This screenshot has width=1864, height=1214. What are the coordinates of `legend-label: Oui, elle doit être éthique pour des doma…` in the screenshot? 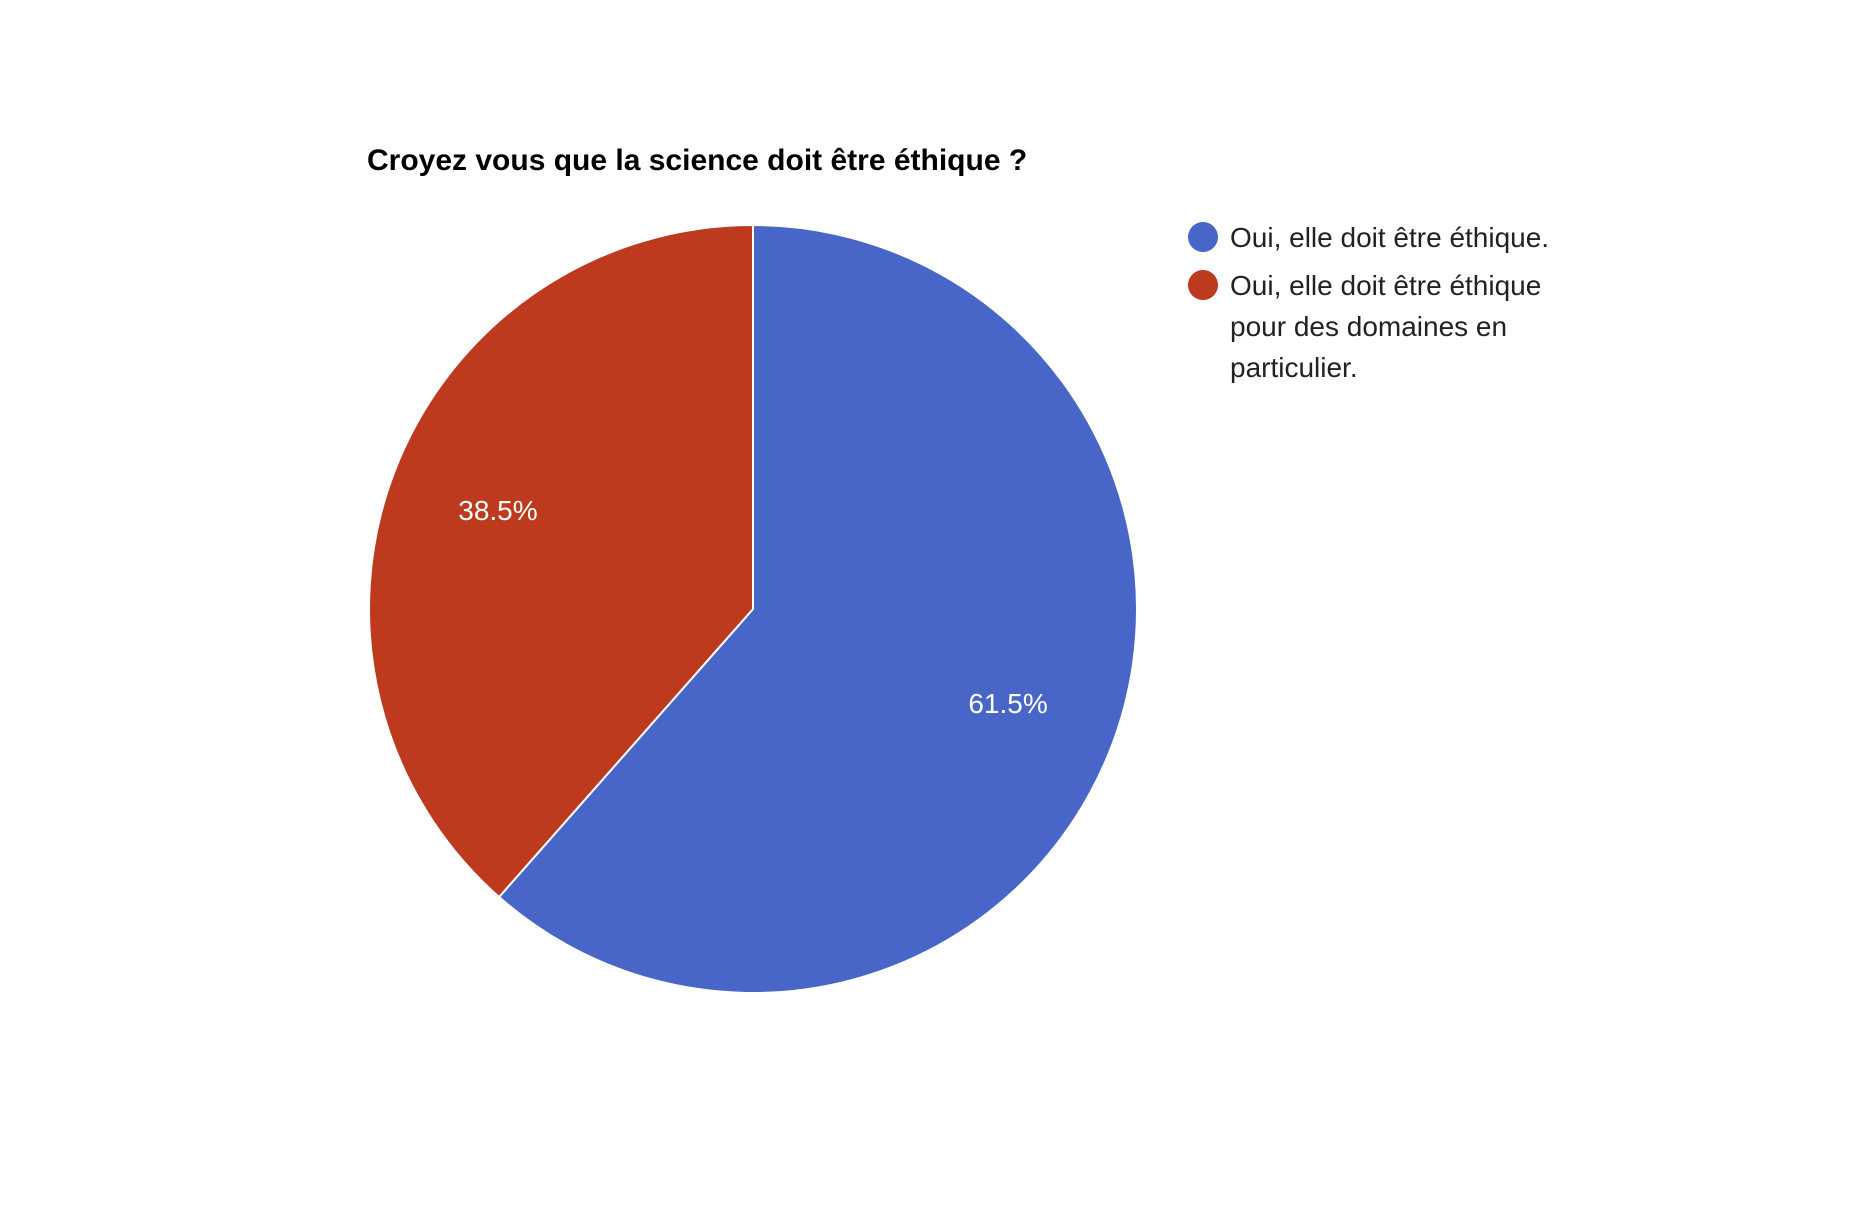 It's located at (1385, 326).